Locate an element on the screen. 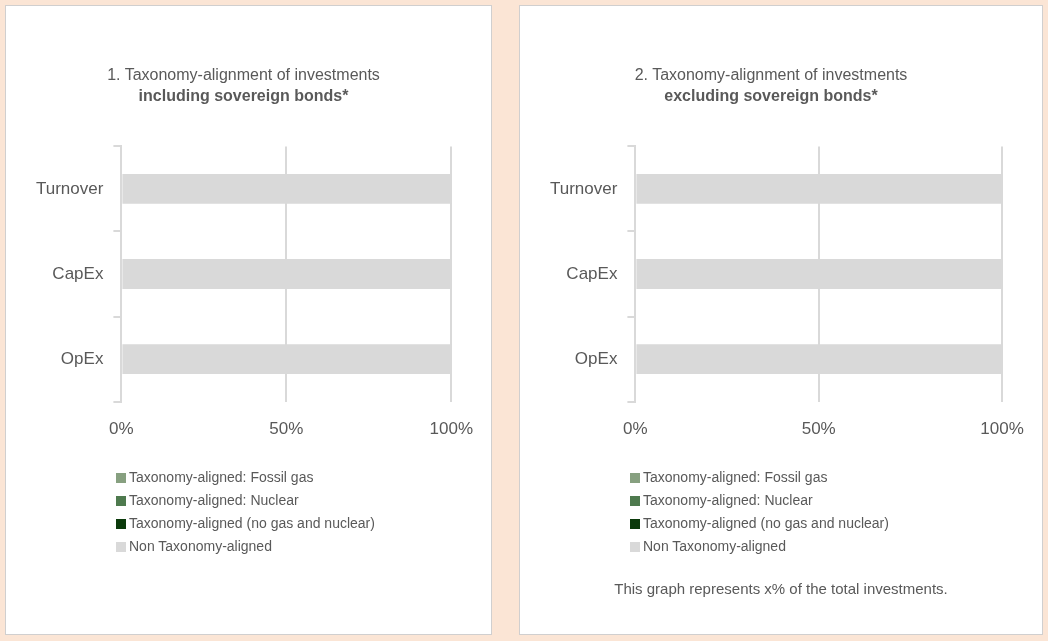 Image resolution: width=1048 pixels, height=641 pixels. chart-title: 2. Taxonomy-alignment of investments is located at coordinates (771, 75).